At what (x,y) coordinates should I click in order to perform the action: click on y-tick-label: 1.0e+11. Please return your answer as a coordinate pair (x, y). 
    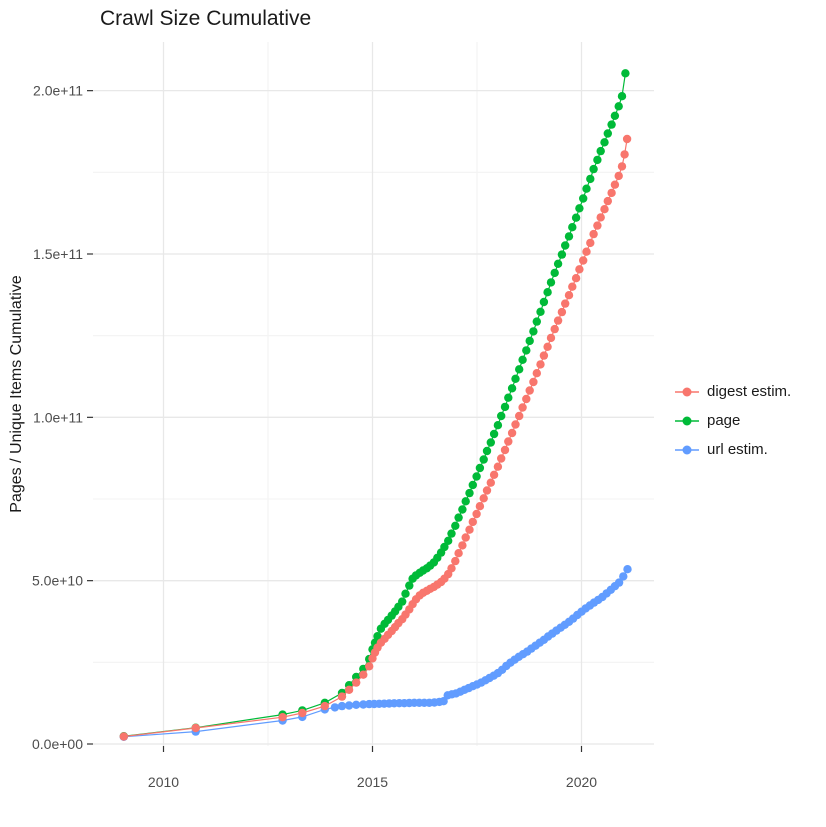
    Looking at the image, I should click on (58, 417).